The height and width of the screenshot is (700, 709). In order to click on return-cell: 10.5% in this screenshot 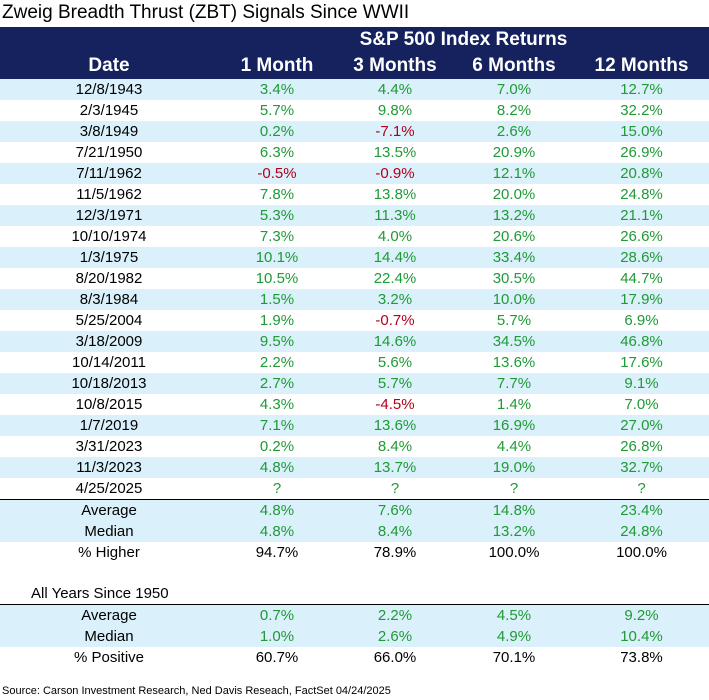, I will do `click(277, 278)`.